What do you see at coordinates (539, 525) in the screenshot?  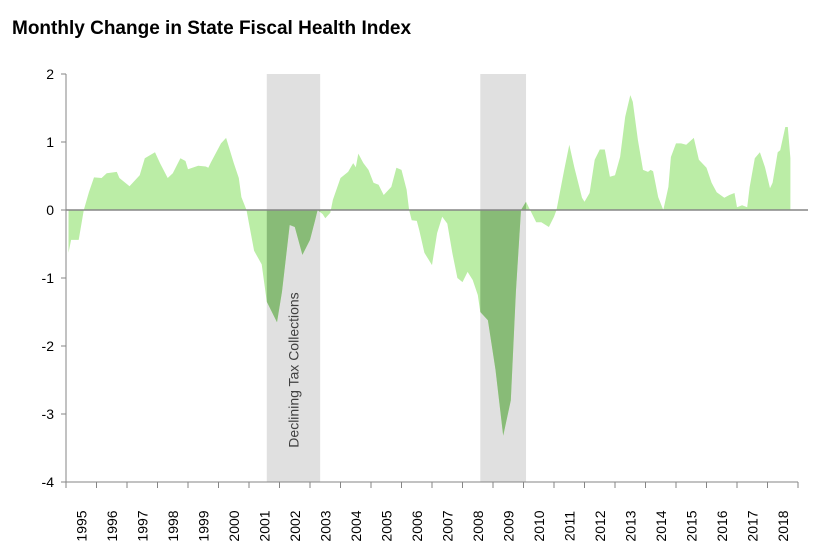 I see `x-tick-label: 2010` at bounding box center [539, 525].